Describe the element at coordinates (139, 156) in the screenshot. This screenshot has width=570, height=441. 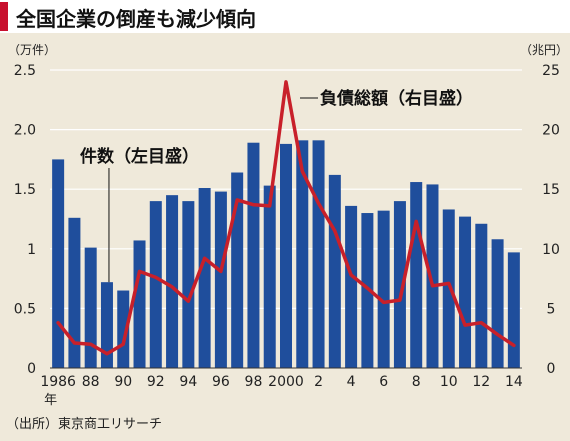
I see `bar-series-label: 件数（左目盛）` at that location.